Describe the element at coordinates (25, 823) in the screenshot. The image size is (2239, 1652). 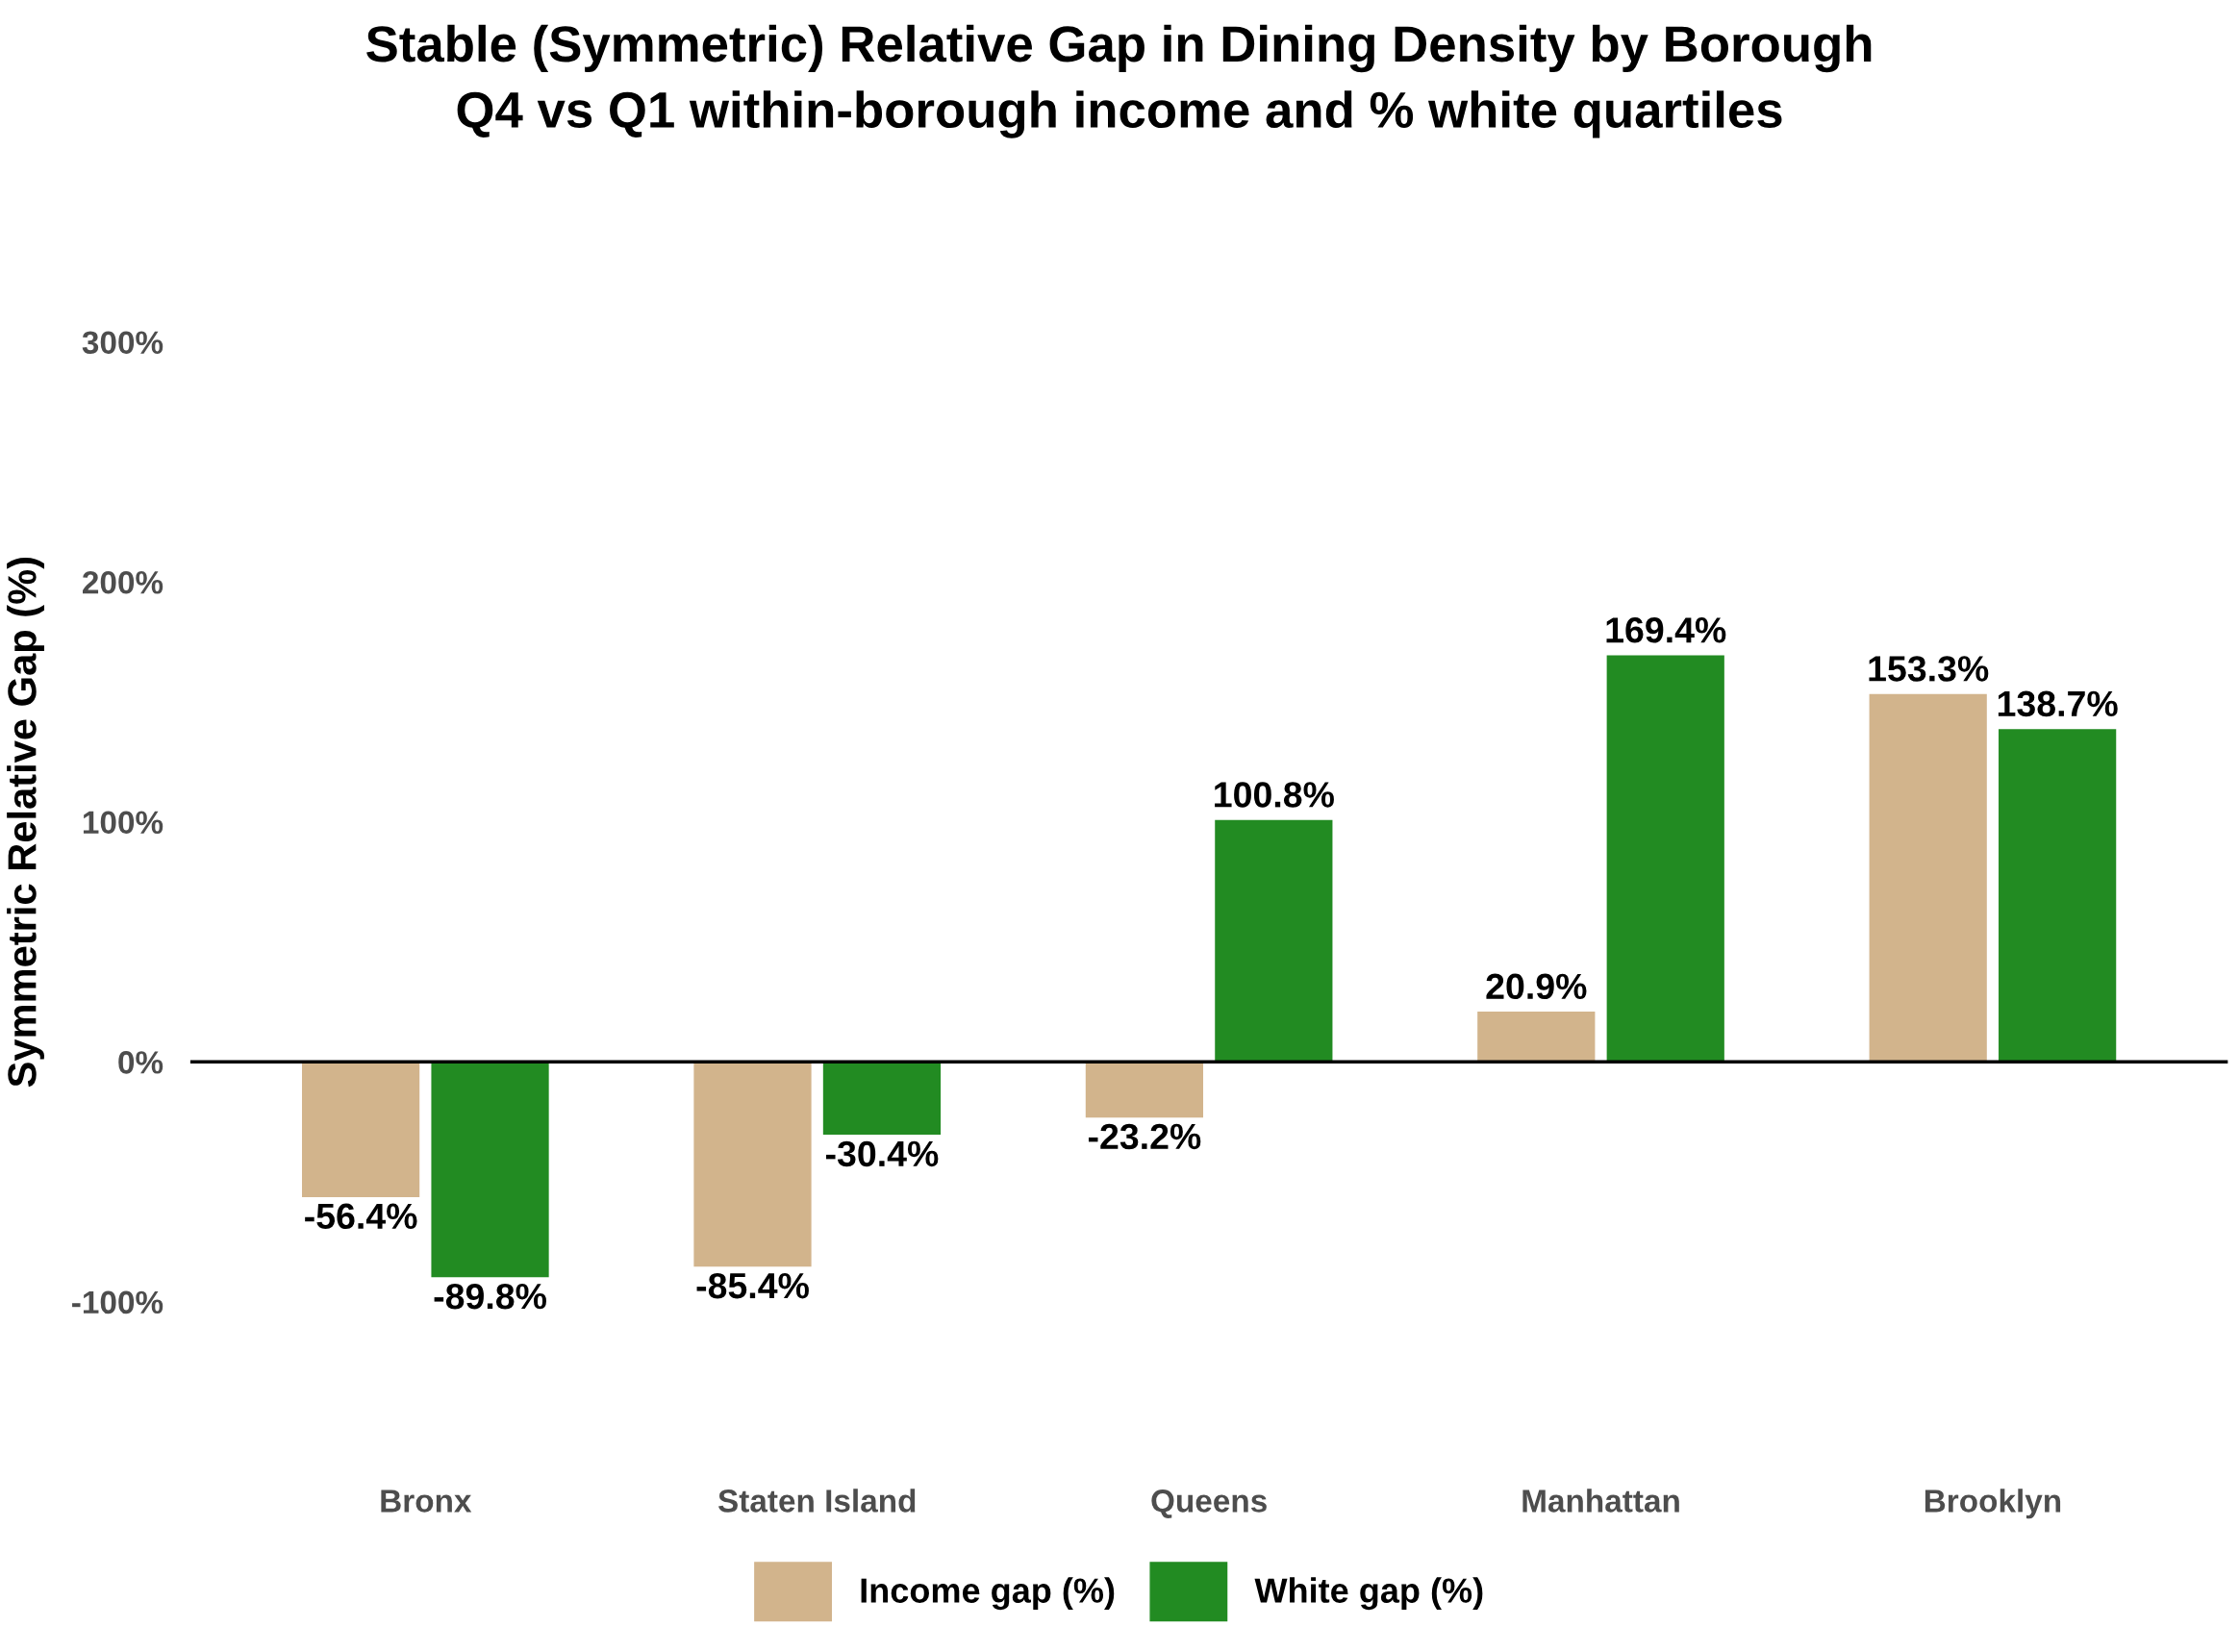
I see `y-axis-title: Symmetric Relative Gap (%)` at that location.